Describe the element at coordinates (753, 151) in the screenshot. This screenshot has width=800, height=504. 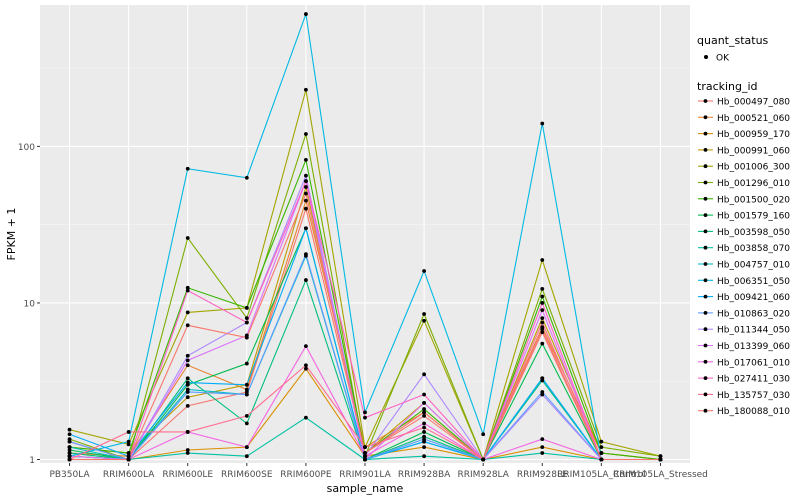
I see `legend-label: Hb_000991_060` at that location.